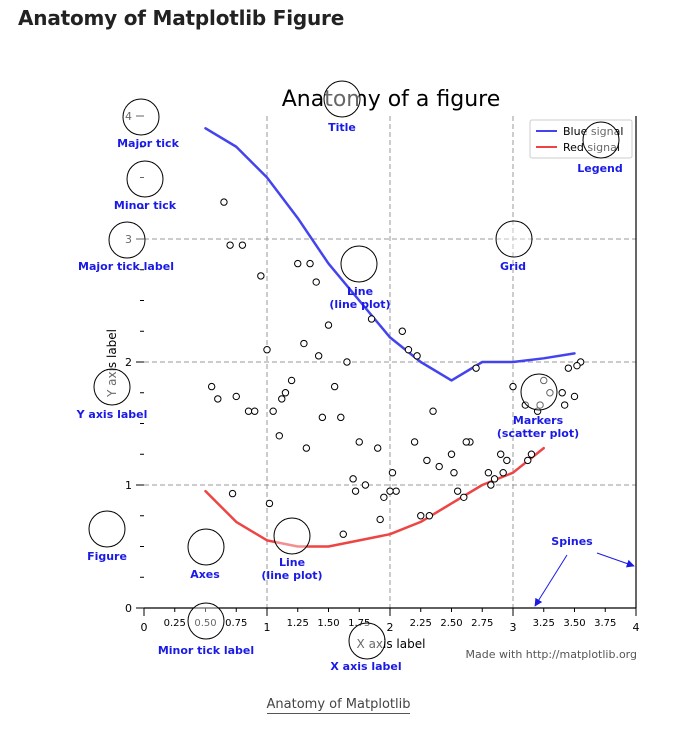 Image resolution: width=677 pixels, height=738 pixels. Describe the element at coordinates (112, 363) in the screenshot. I see `y-axis-label: Y axis label` at that location.